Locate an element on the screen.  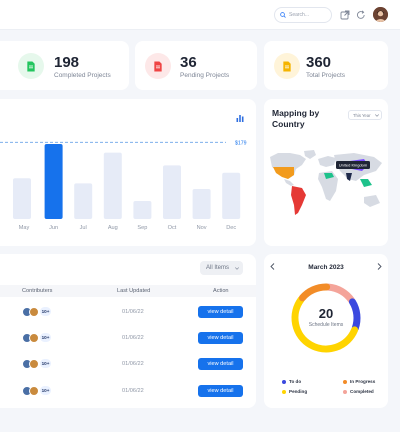
map-north-africa is located at coordinates (329, 176).